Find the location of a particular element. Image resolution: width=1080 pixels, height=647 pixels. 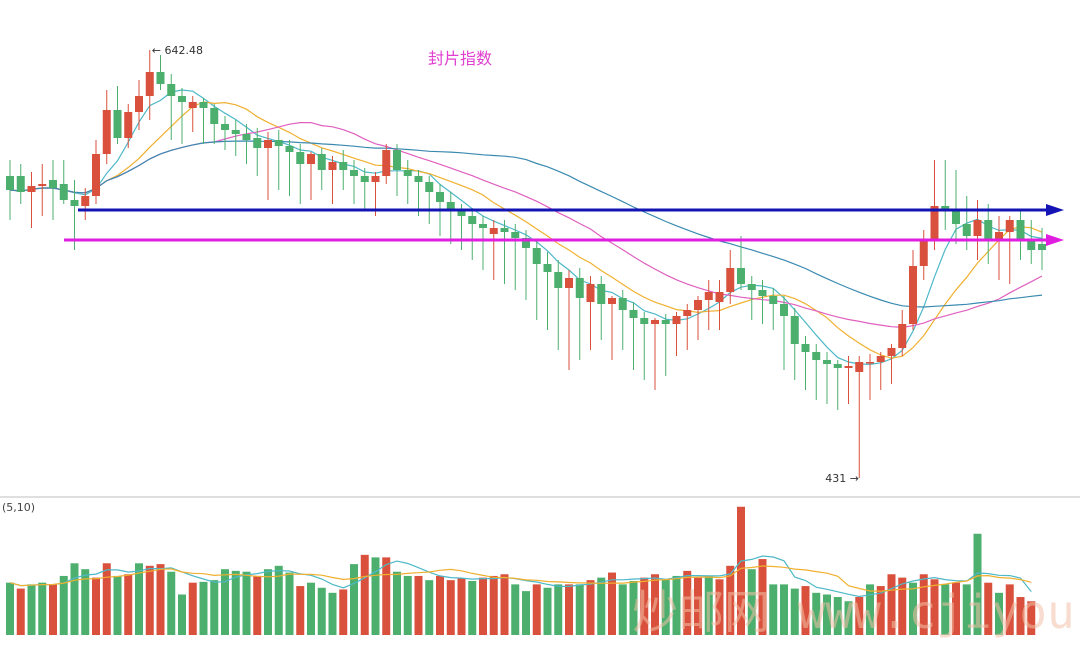

high-price-label: ← 642.48 is located at coordinates (177, 50).